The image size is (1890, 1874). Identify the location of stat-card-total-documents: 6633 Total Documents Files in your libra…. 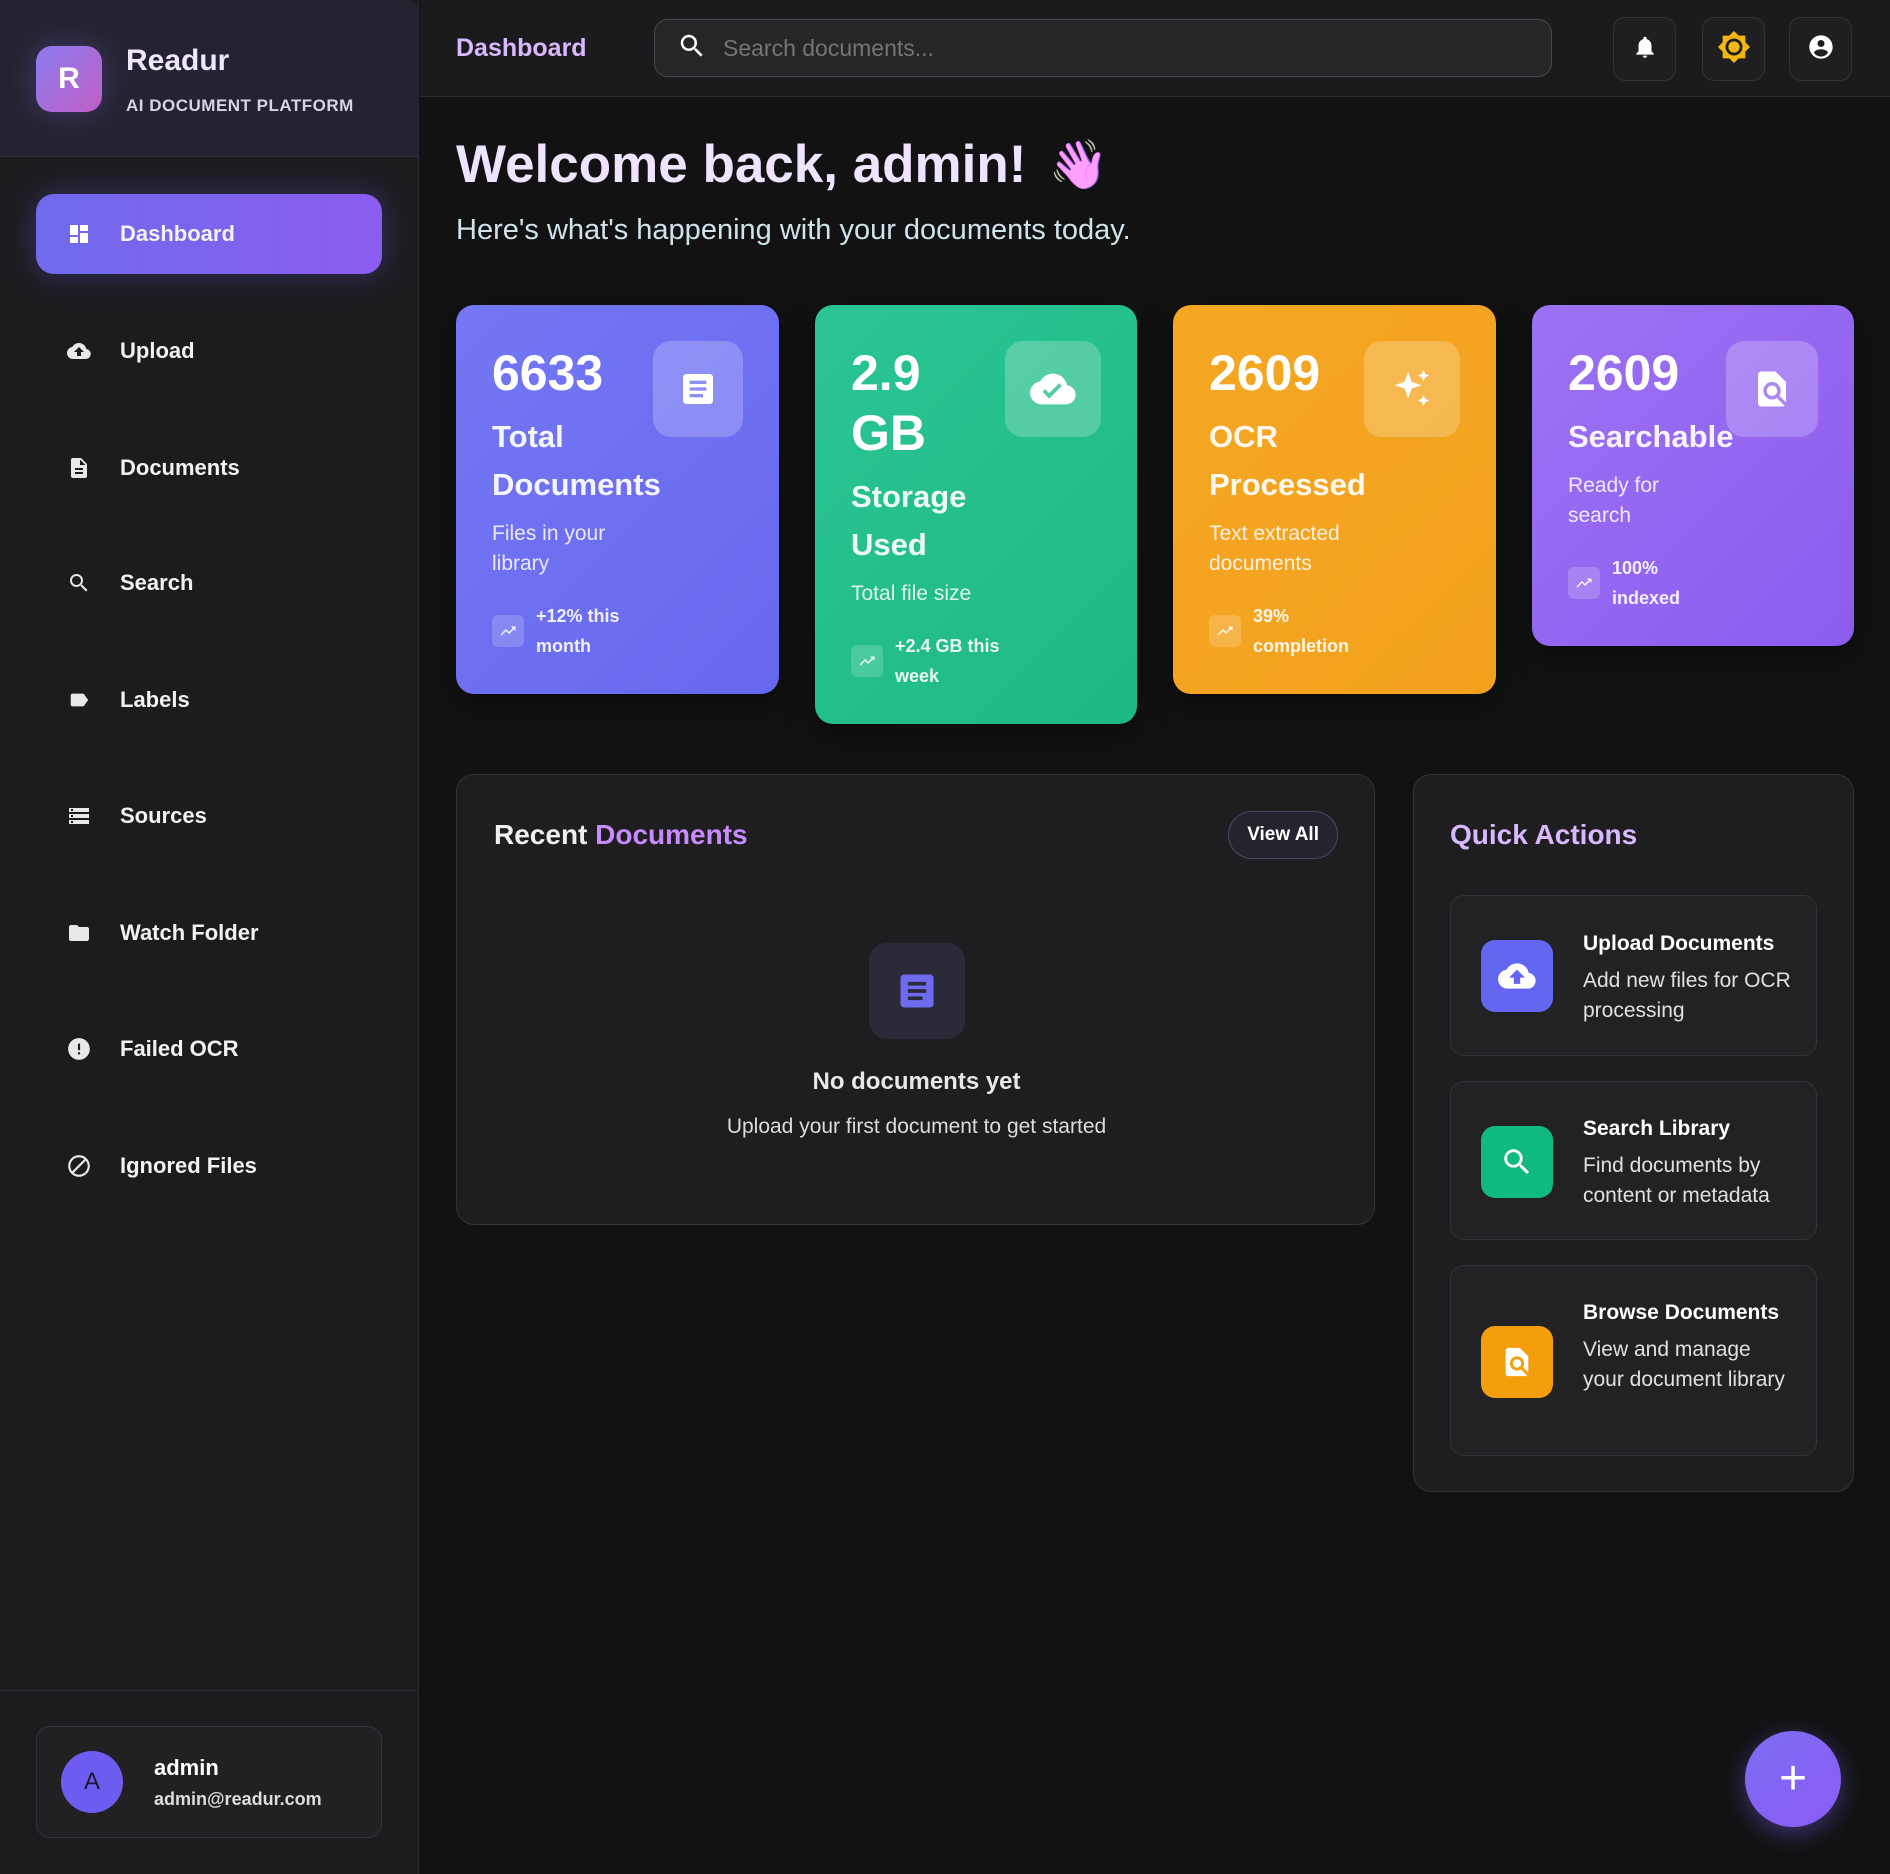
(617, 499).